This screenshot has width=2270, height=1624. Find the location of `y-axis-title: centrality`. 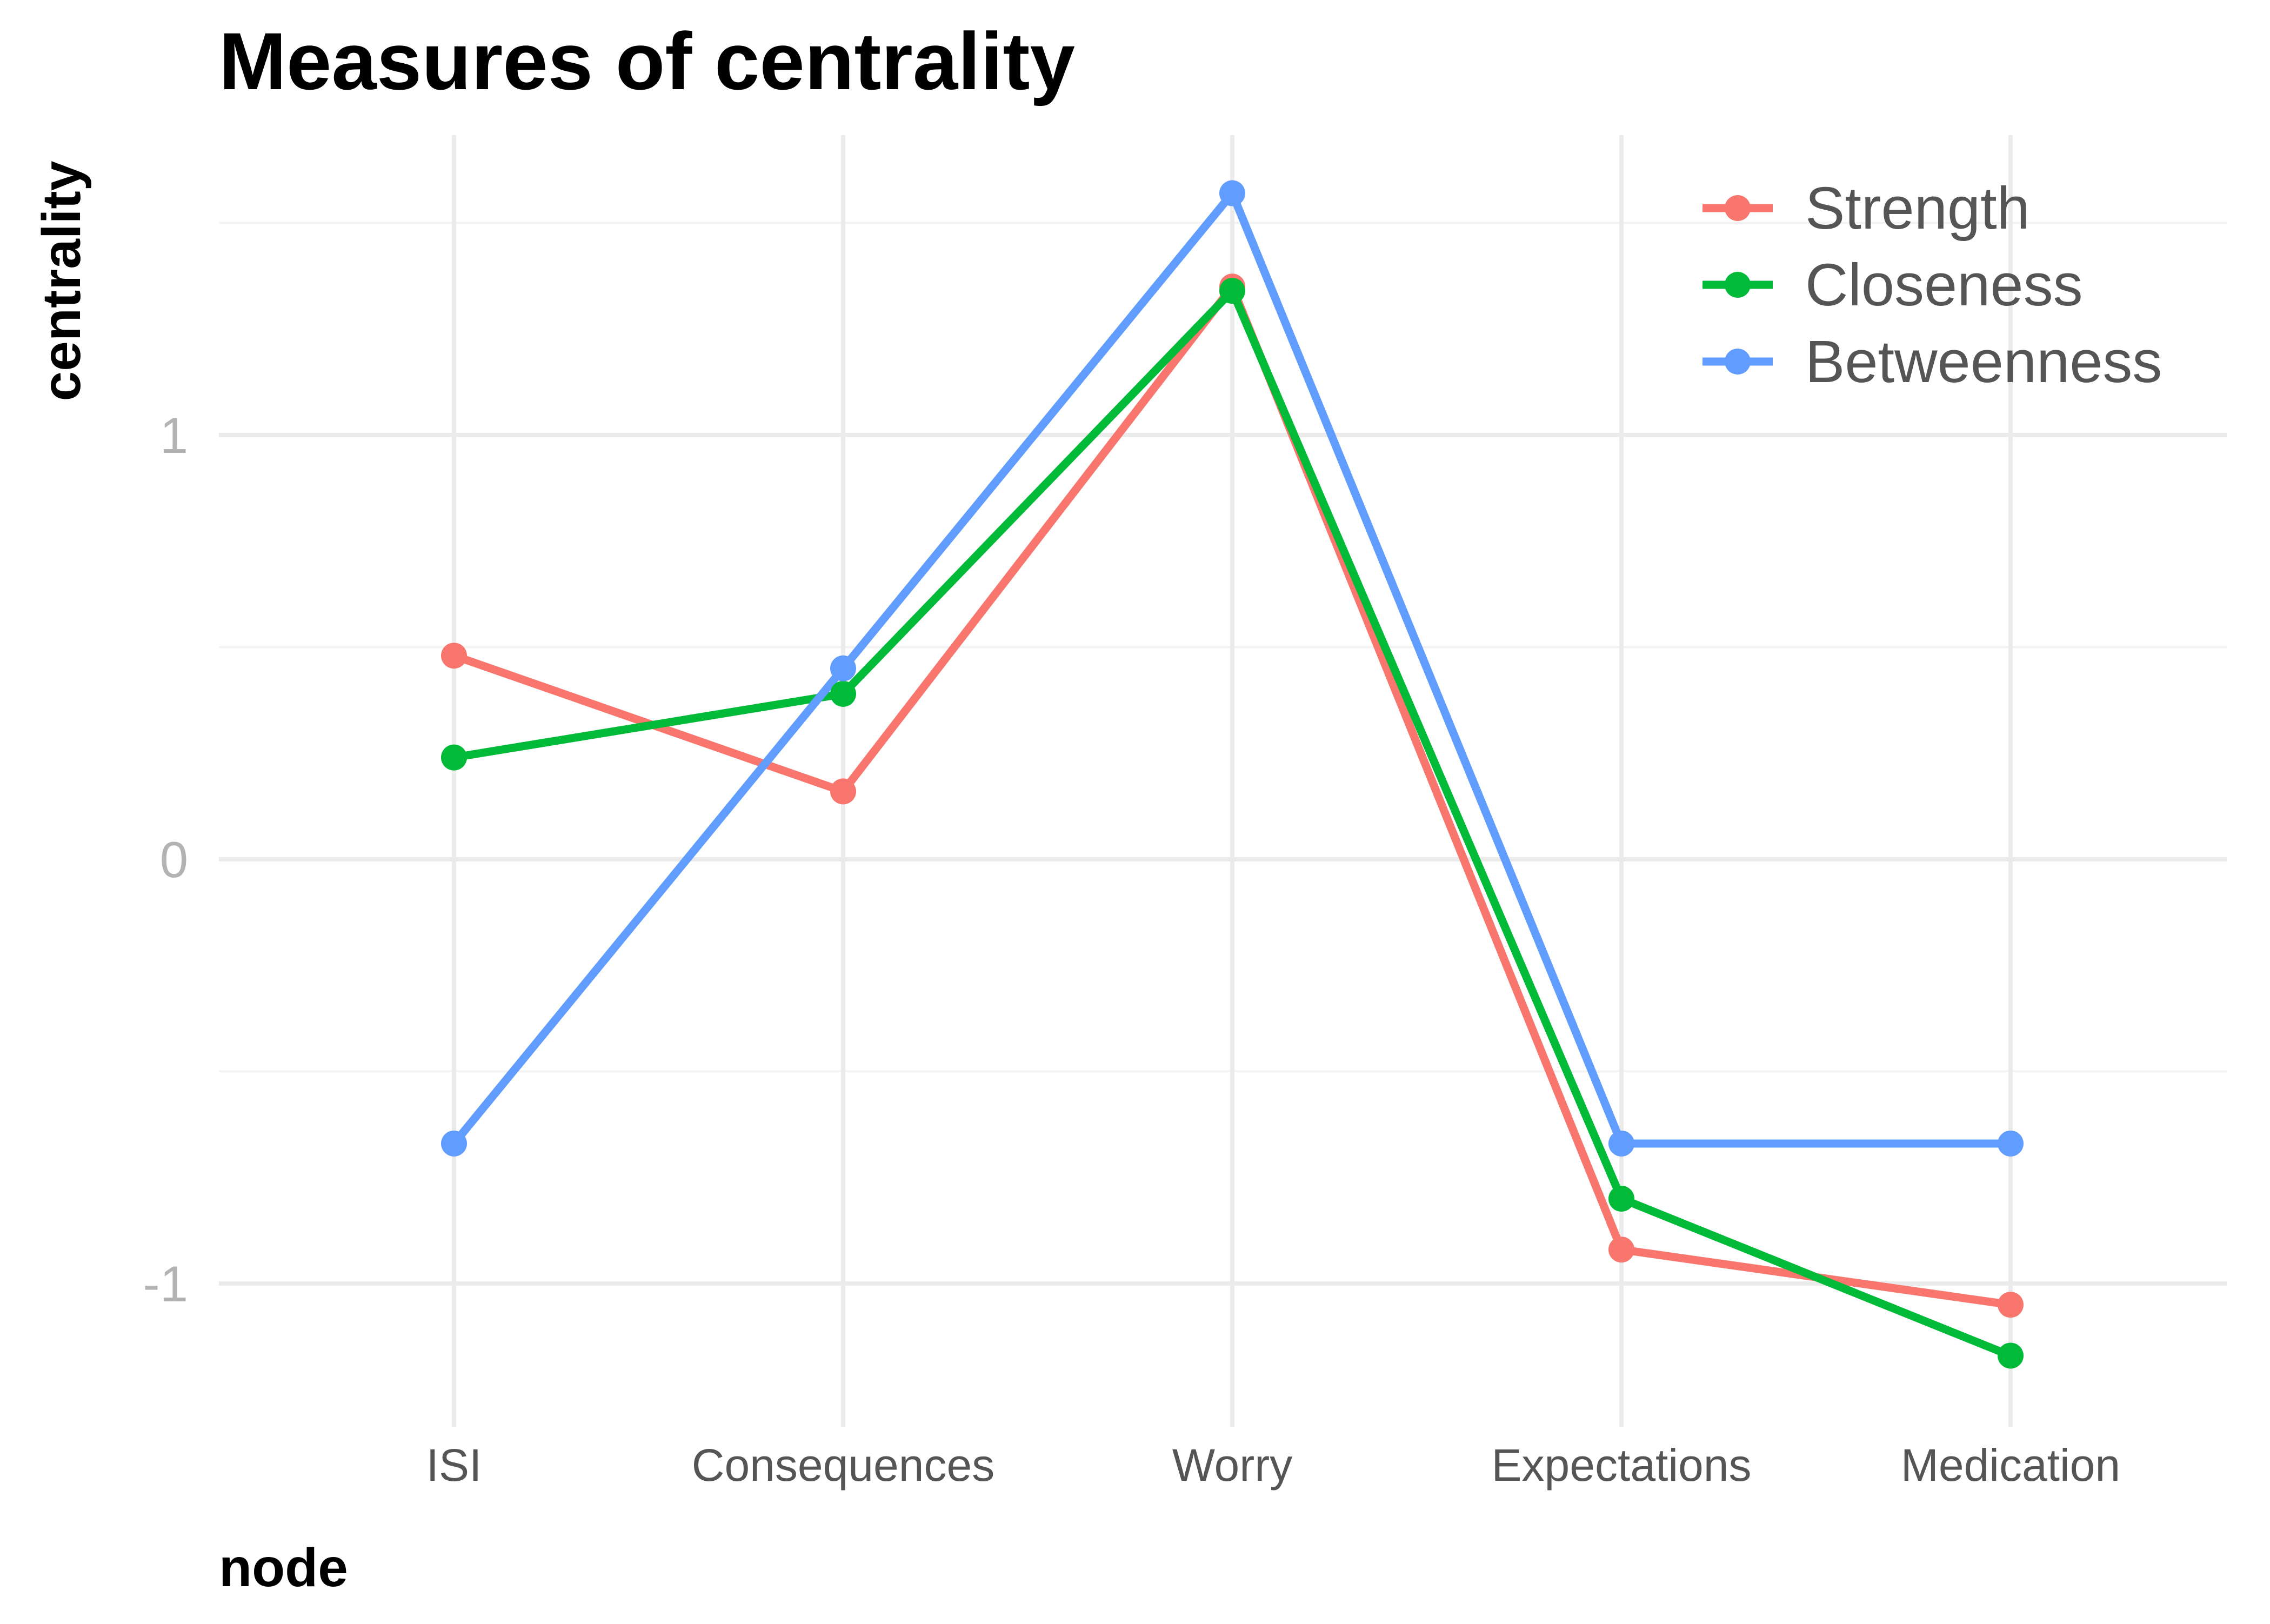

y-axis-title: centrality is located at coordinates (61, 281).